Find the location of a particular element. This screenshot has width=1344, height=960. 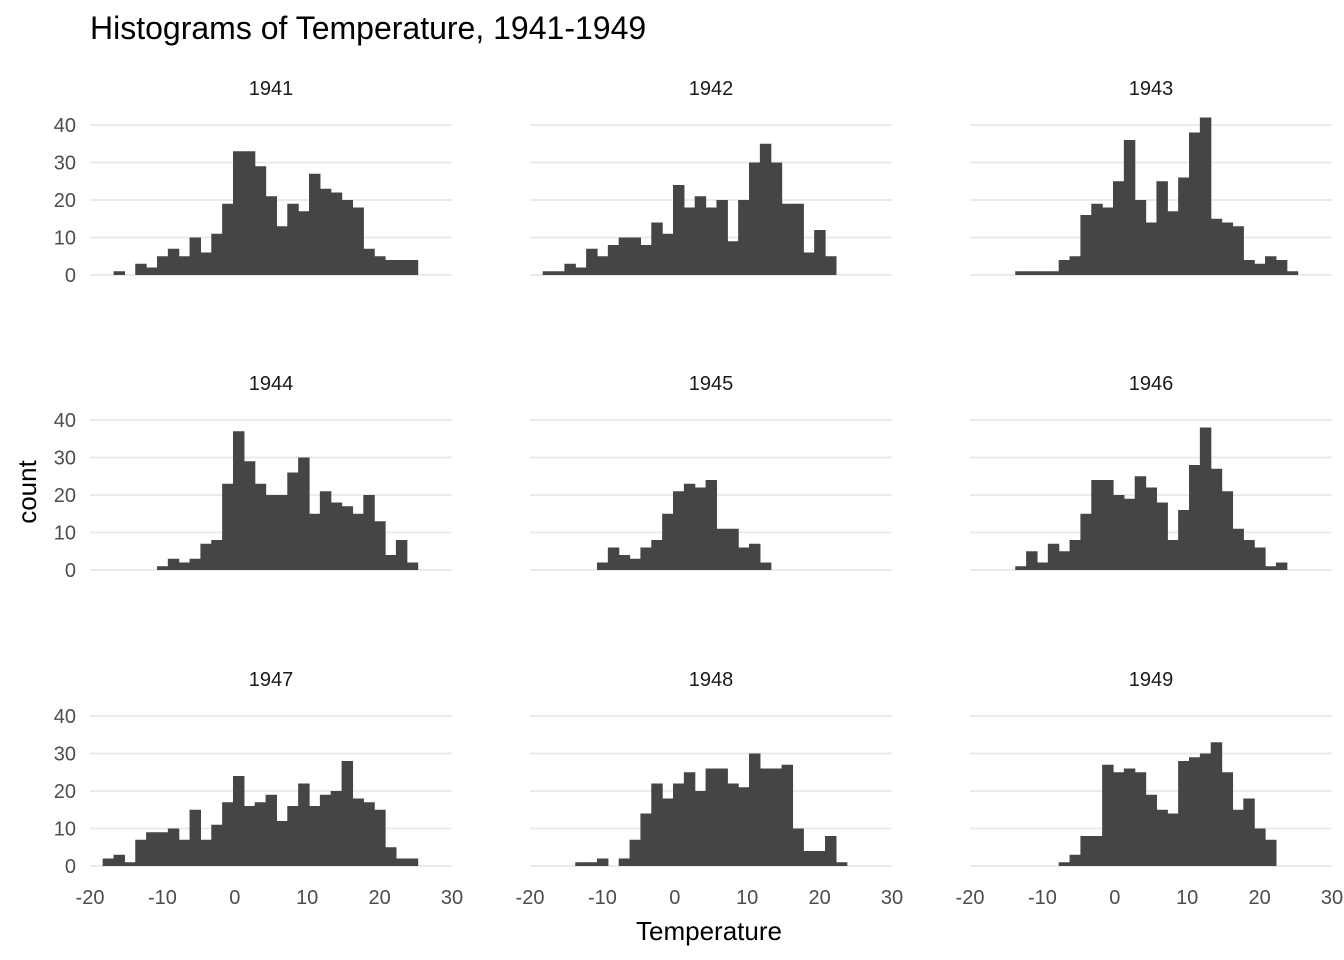

facet-panel-1947: 1947 0 10 20 30 40 -20 -10 0 10 20 30 is located at coordinates (258, 789).